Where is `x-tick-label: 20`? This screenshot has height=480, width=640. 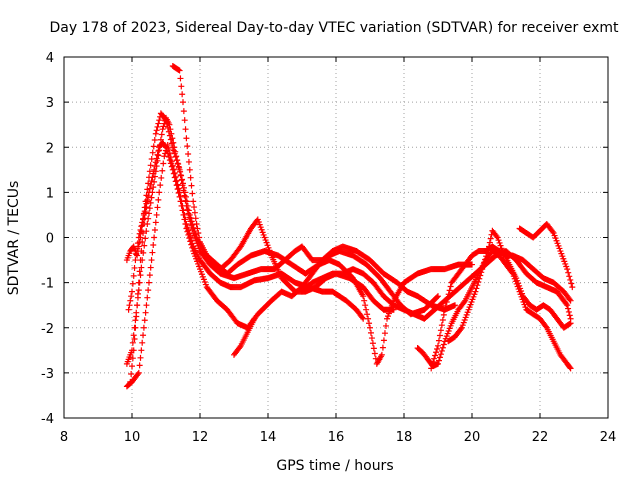
x-tick-label: 20 is located at coordinates (472, 437).